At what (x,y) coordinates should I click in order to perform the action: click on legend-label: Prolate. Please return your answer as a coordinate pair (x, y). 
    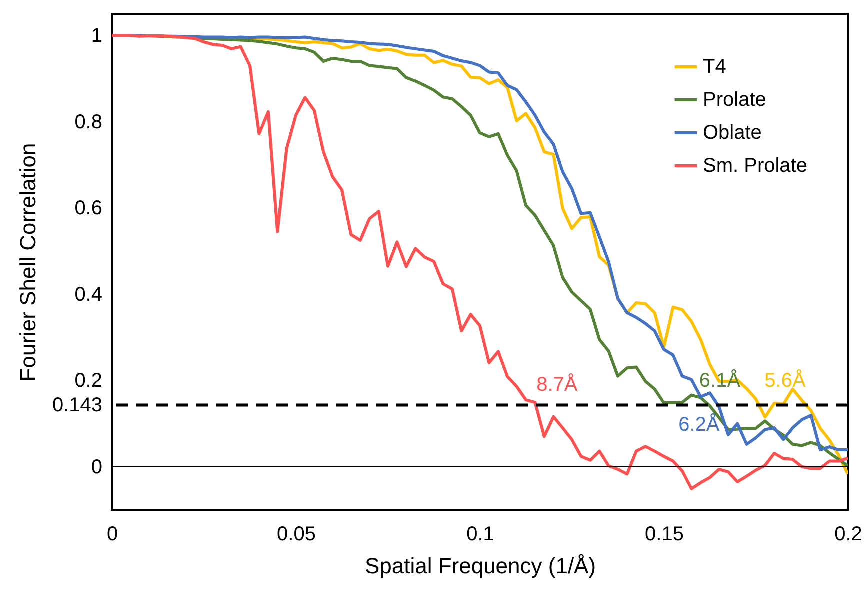
    Looking at the image, I should click on (734, 100).